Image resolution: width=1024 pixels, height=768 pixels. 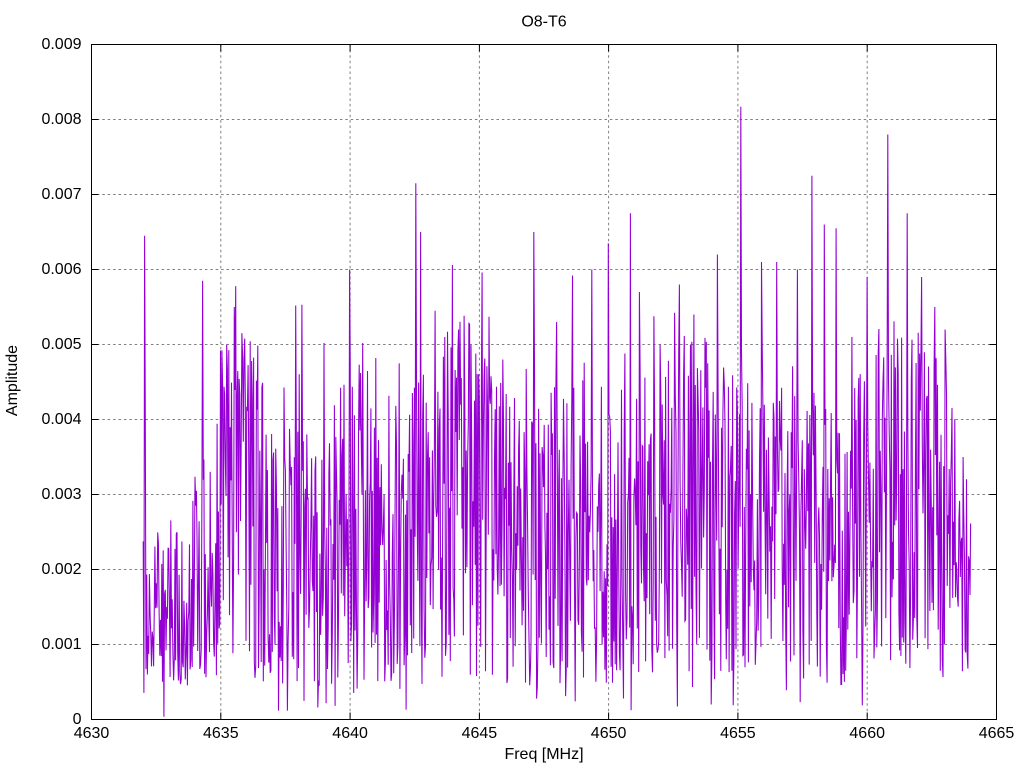 What do you see at coordinates (543, 754) in the screenshot?
I see `svg-text: Freq [MHz]` at bounding box center [543, 754].